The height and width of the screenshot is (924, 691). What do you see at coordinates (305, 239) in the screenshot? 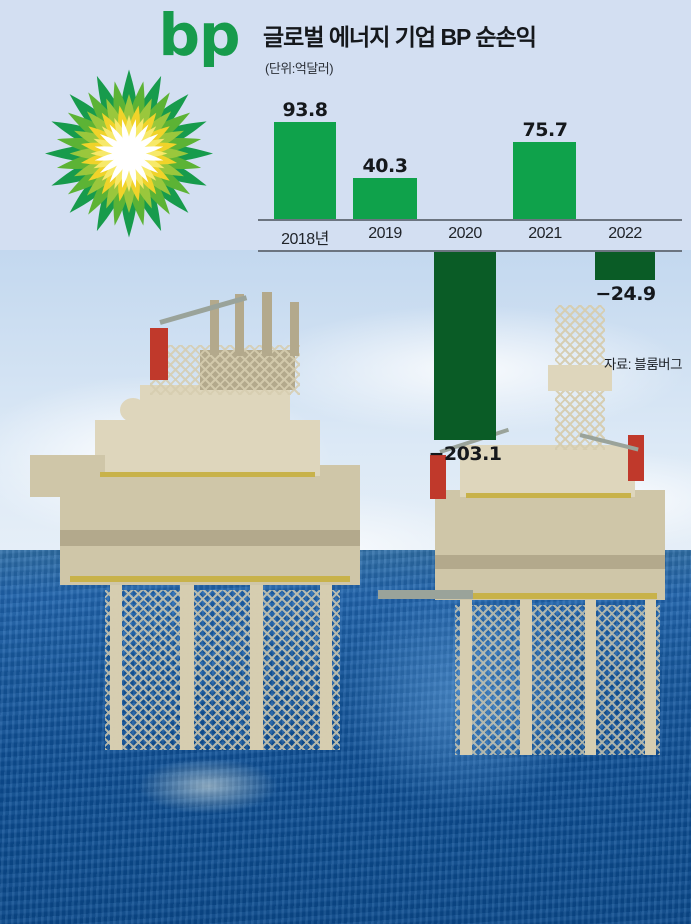
I see `category-label-2018: 2018년` at bounding box center [305, 239].